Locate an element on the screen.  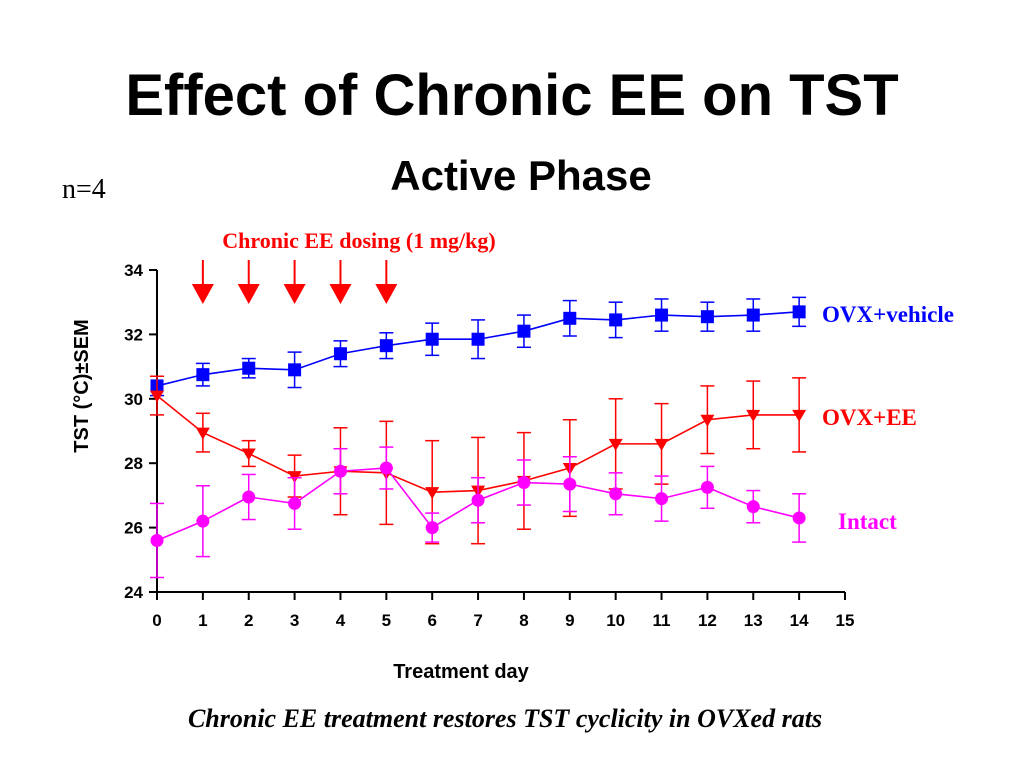
x-tick-label: 14 is located at coordinates (799, 620).